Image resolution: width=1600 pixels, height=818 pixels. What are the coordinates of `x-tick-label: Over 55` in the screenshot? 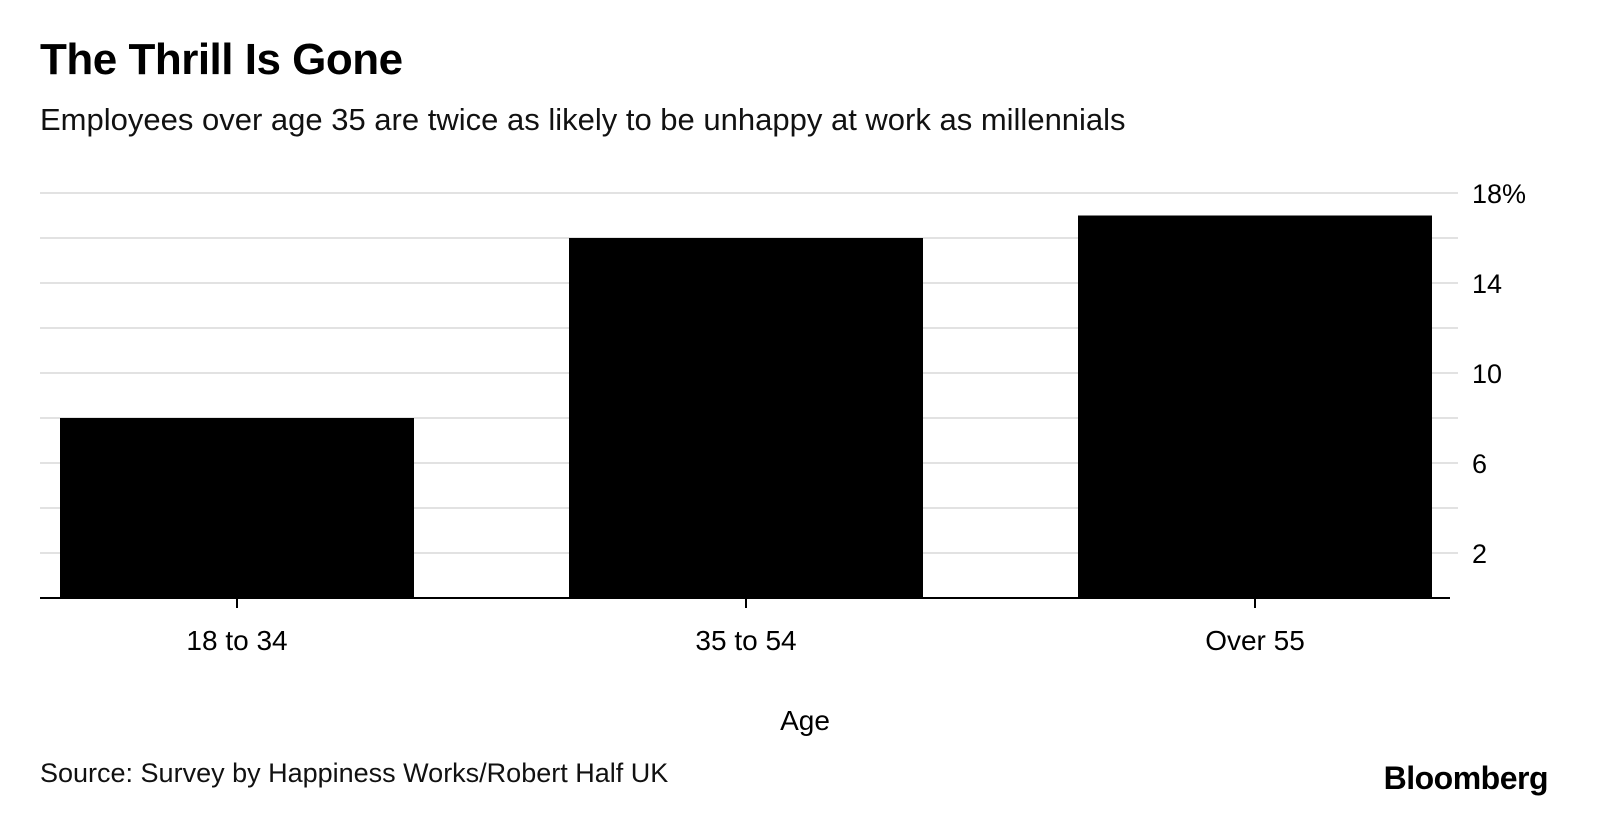 It's located at (1255, 640).